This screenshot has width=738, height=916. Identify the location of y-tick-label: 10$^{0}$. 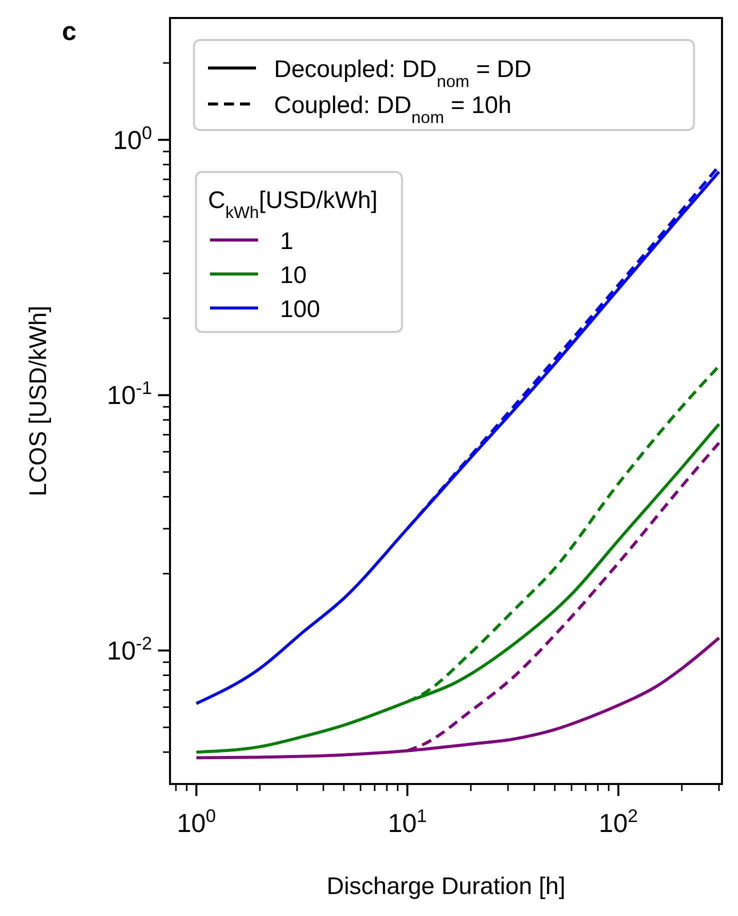
(132, 138).